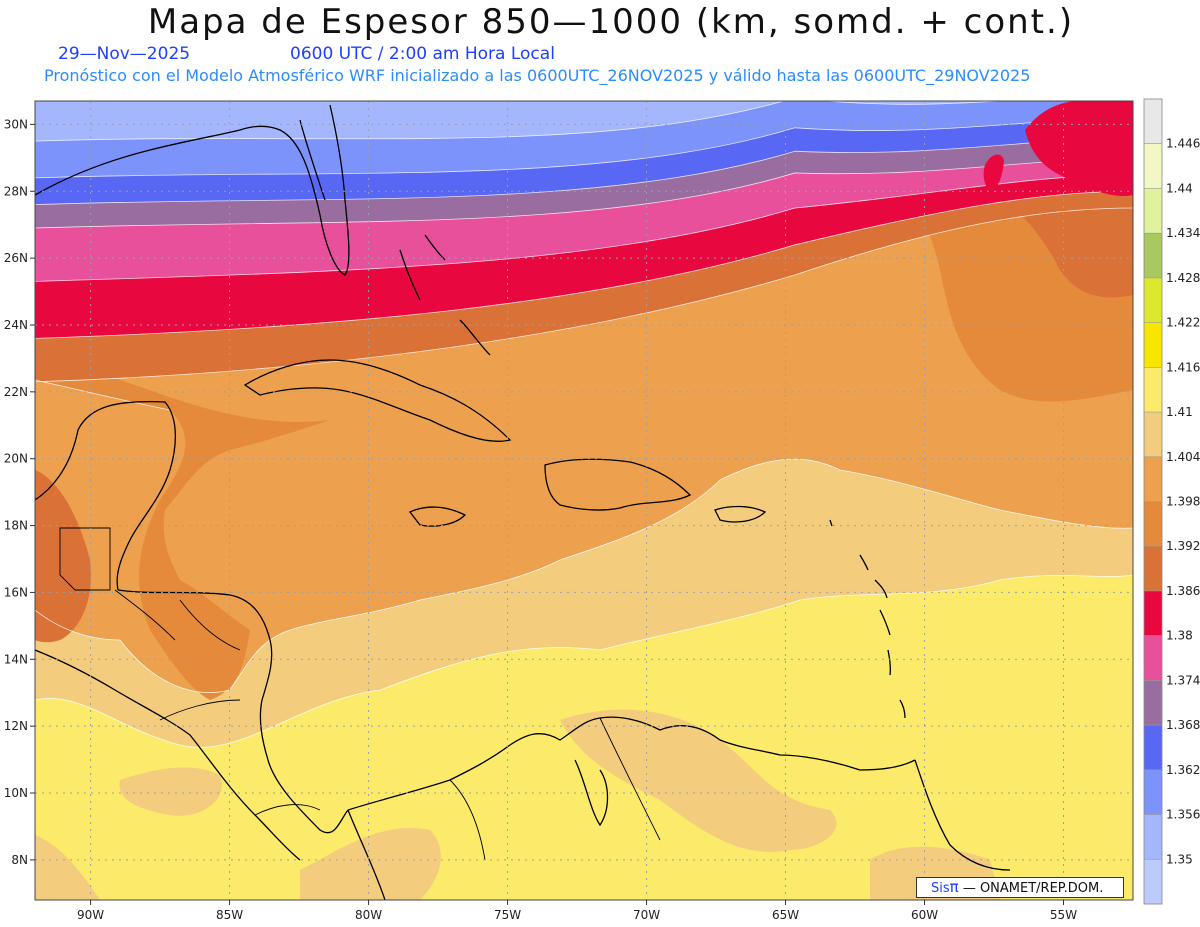 This screenshot has height=927, width=1200. What do you see at coordinates (1183, 323) in the screenshot?
I see `colorbar-label: 1.422` at bounding box center [1183, 323].